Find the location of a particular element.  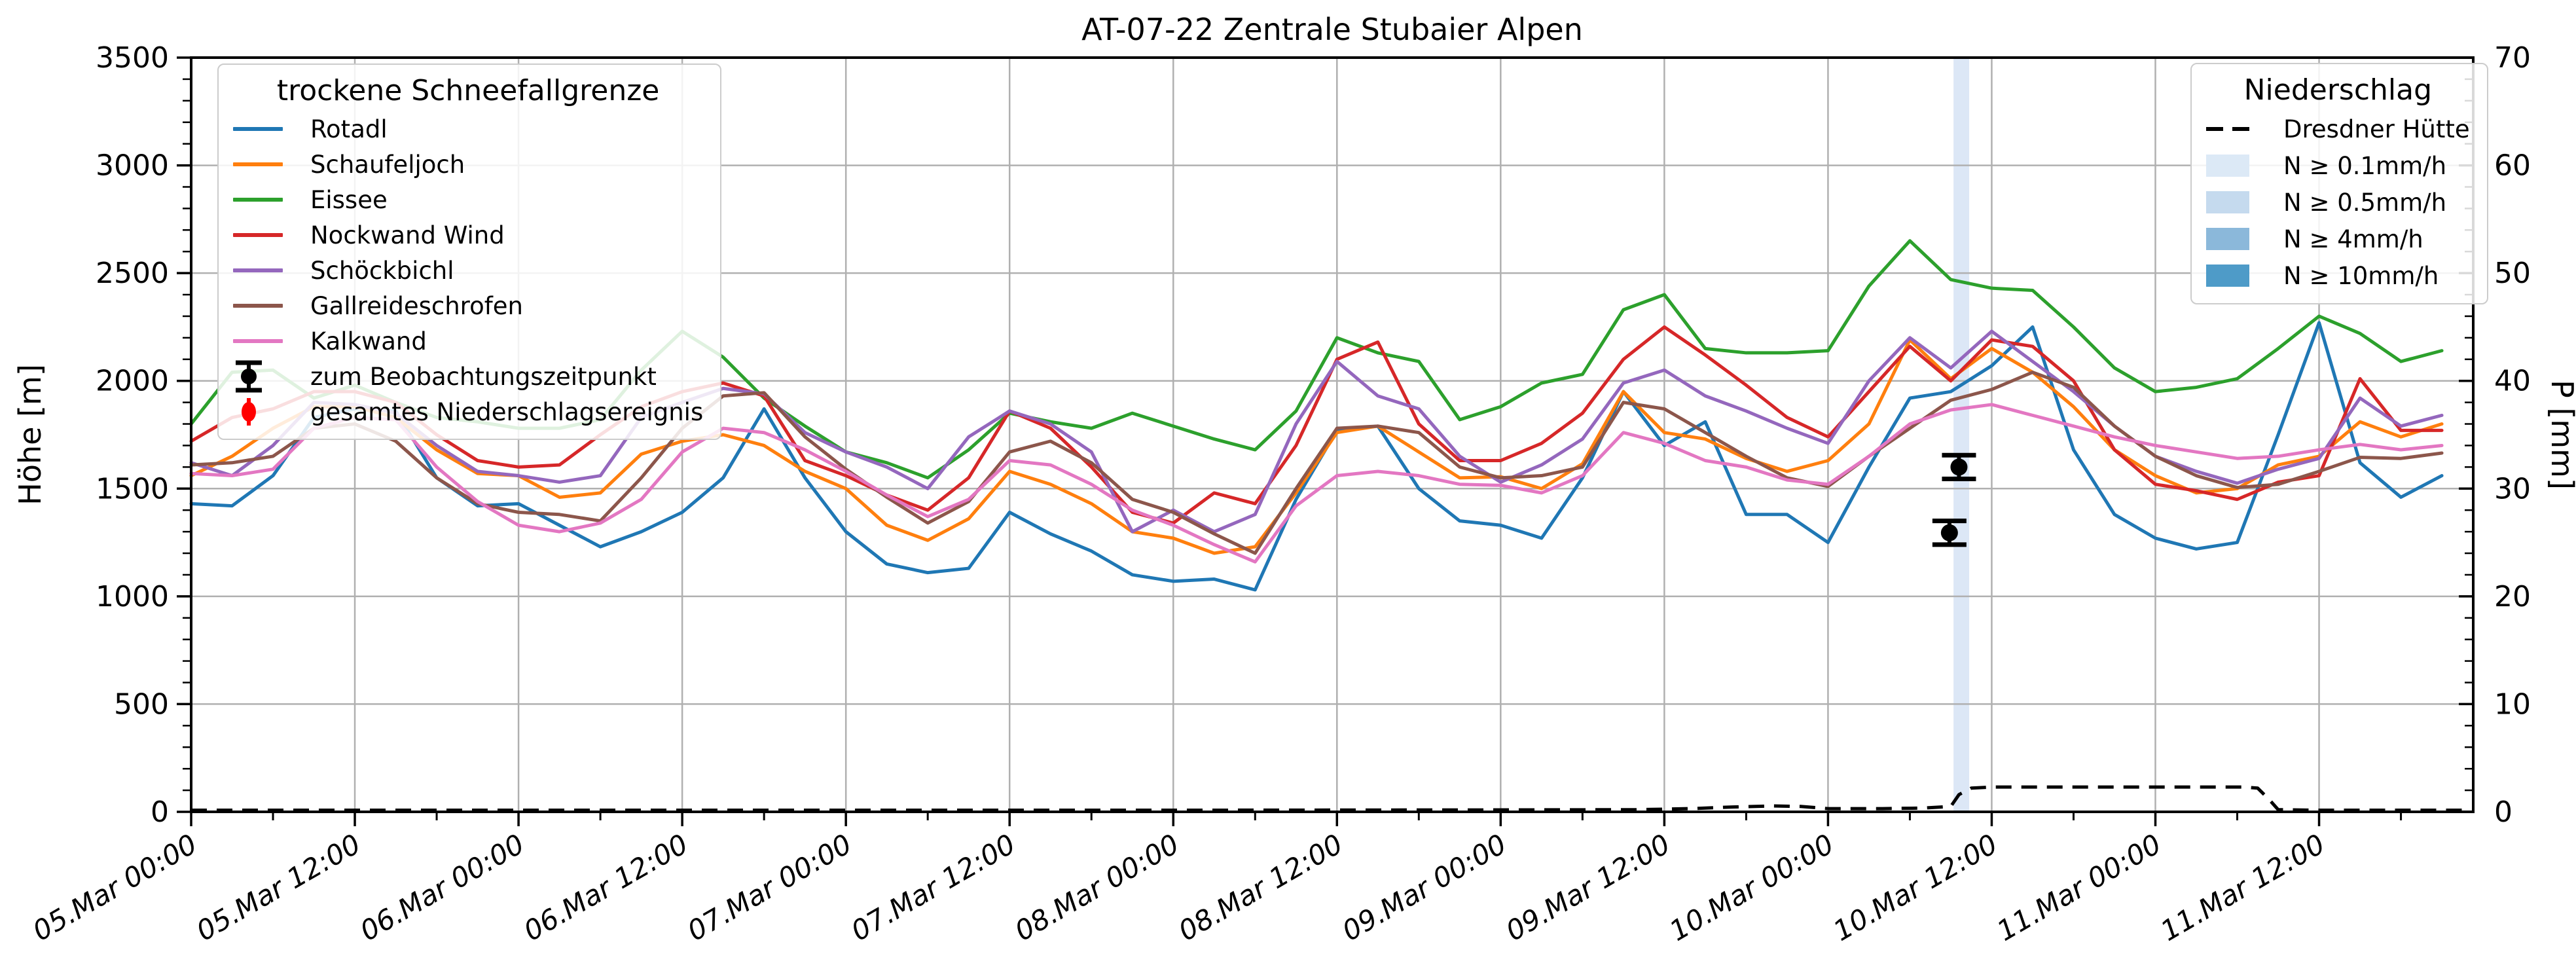

legend-entry-eissee: Eissee is located at coordinates (468, 199).